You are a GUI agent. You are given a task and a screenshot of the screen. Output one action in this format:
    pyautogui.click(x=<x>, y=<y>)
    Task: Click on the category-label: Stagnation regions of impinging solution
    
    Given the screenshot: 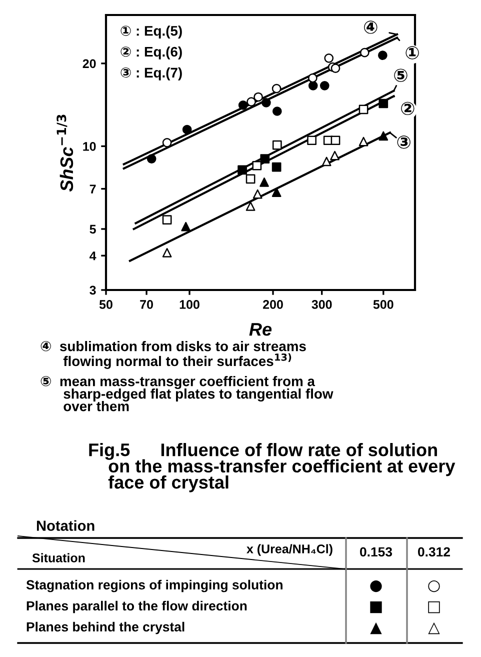 What is the action you would take?
    pyautogui.click(x=154, y=586)
    